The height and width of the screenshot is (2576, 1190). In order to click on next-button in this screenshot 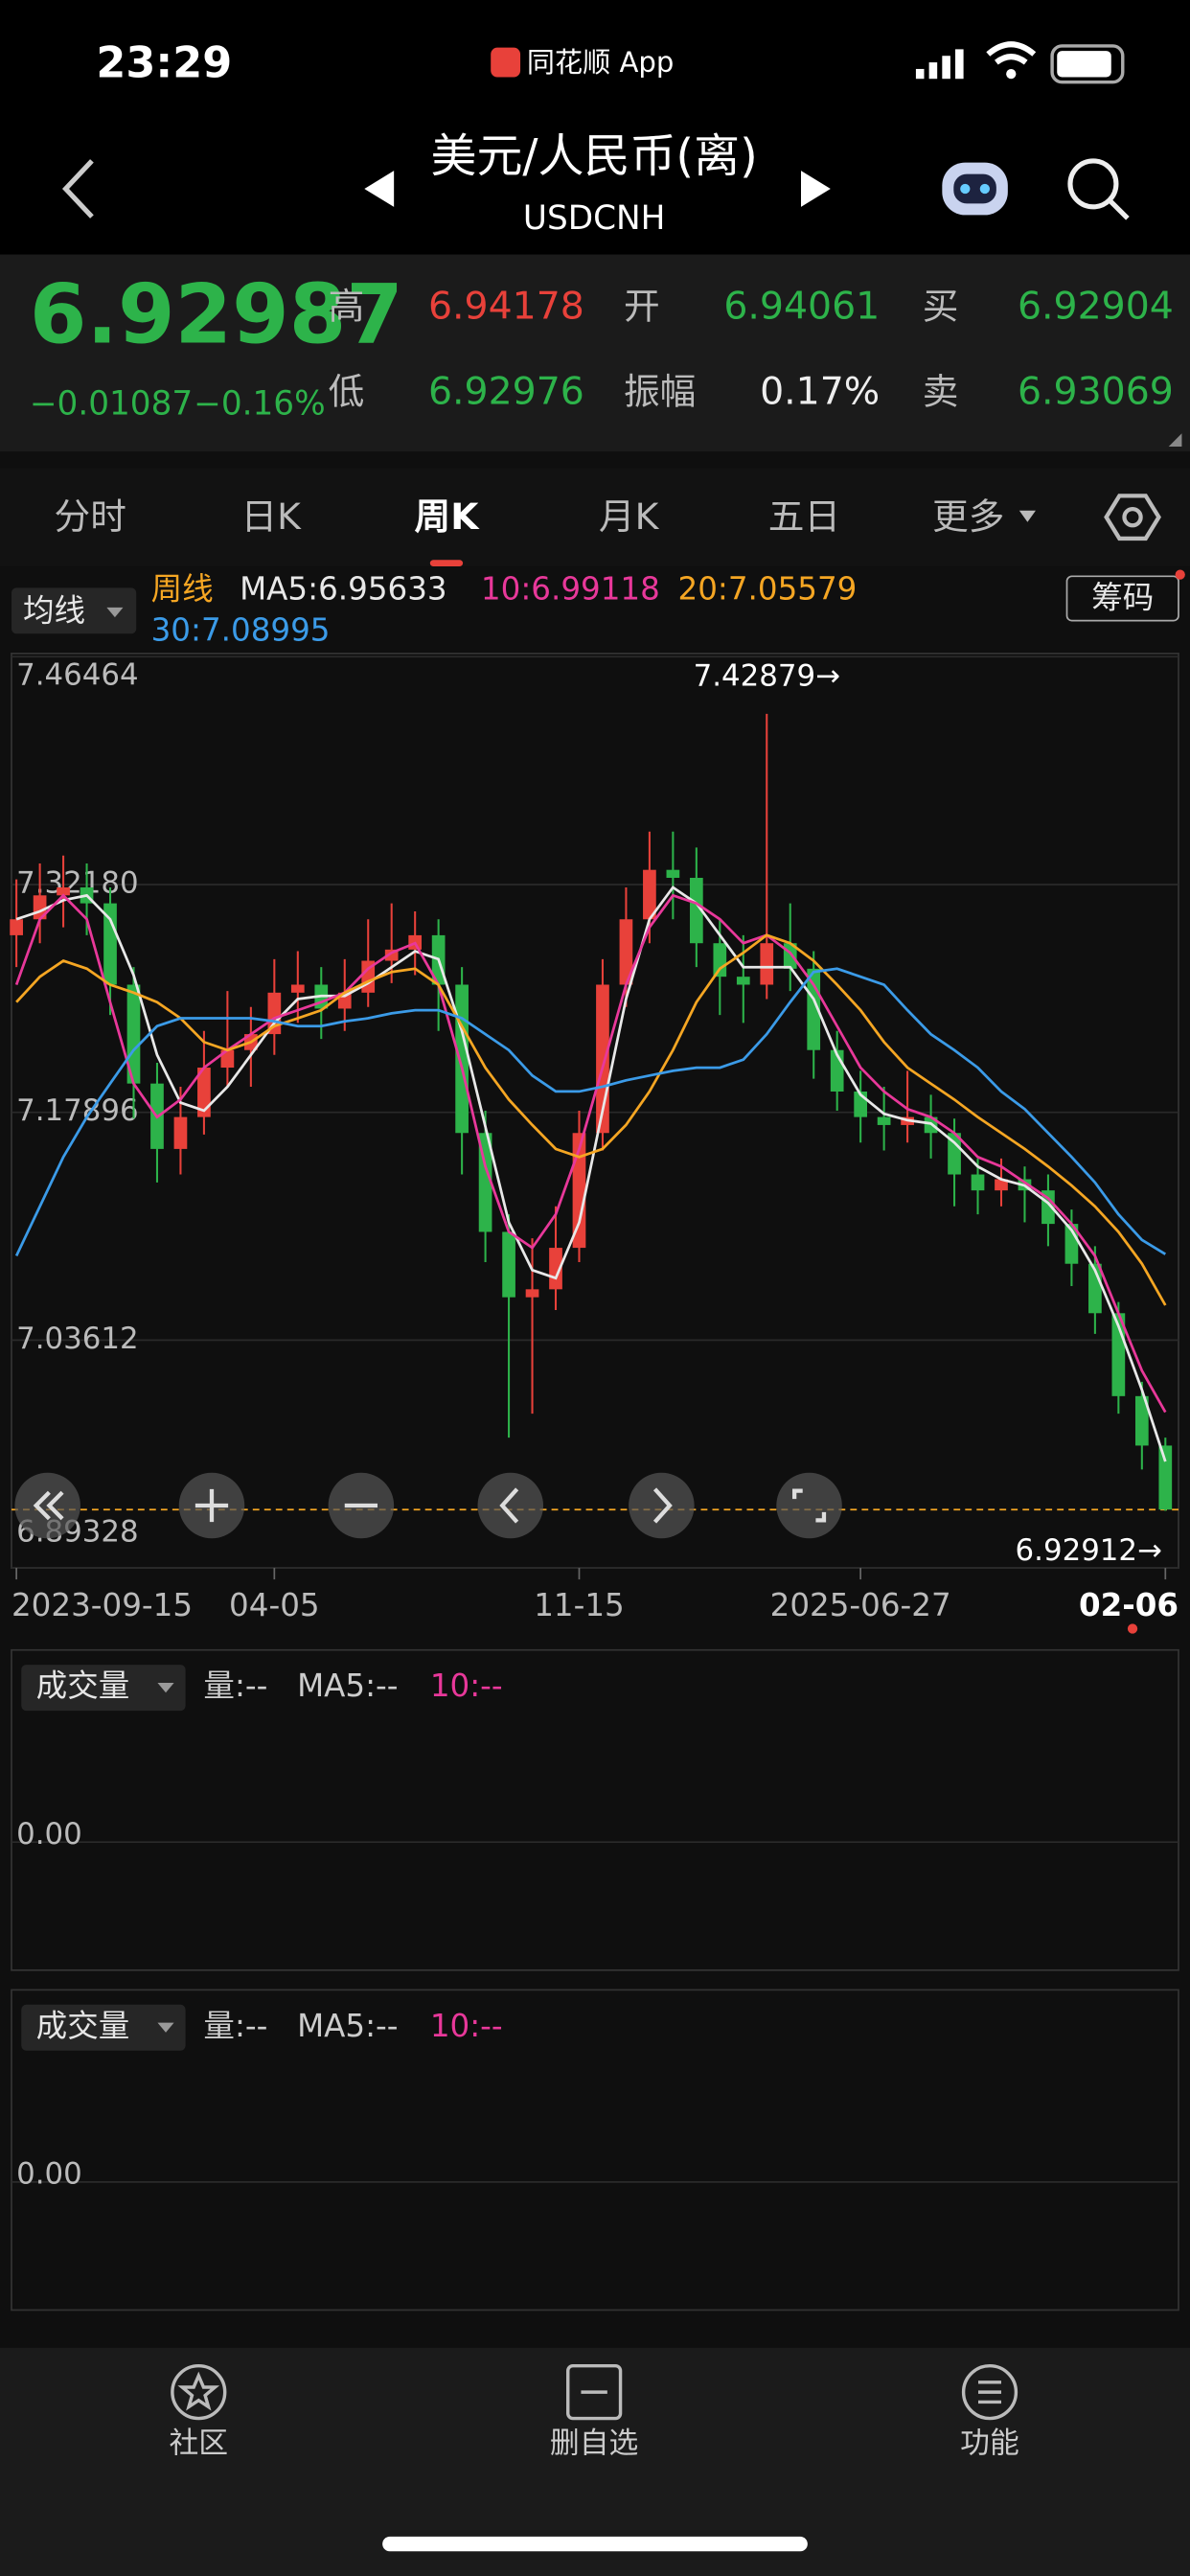, I will do `click(816, 189)`.